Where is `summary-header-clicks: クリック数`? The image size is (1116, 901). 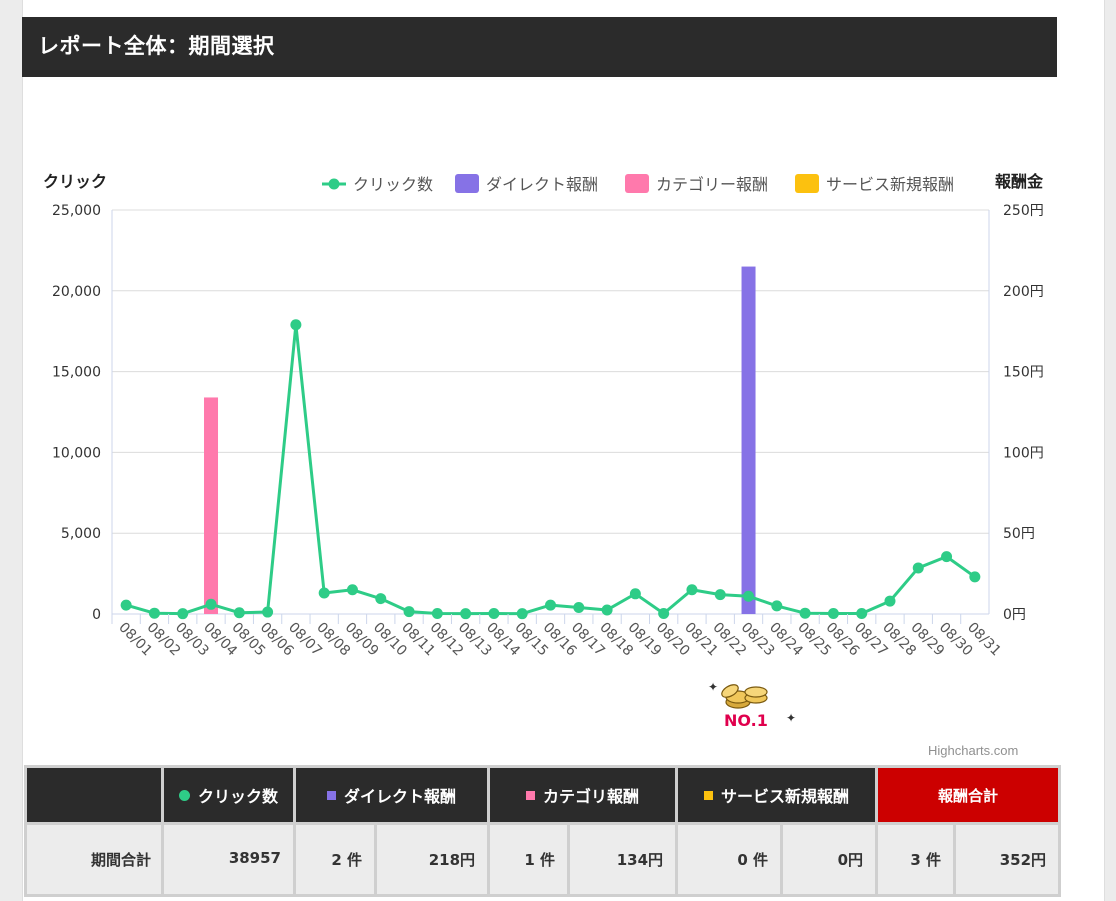
summary-header-clicks: クリック数 is located at coordinates (228, 795).